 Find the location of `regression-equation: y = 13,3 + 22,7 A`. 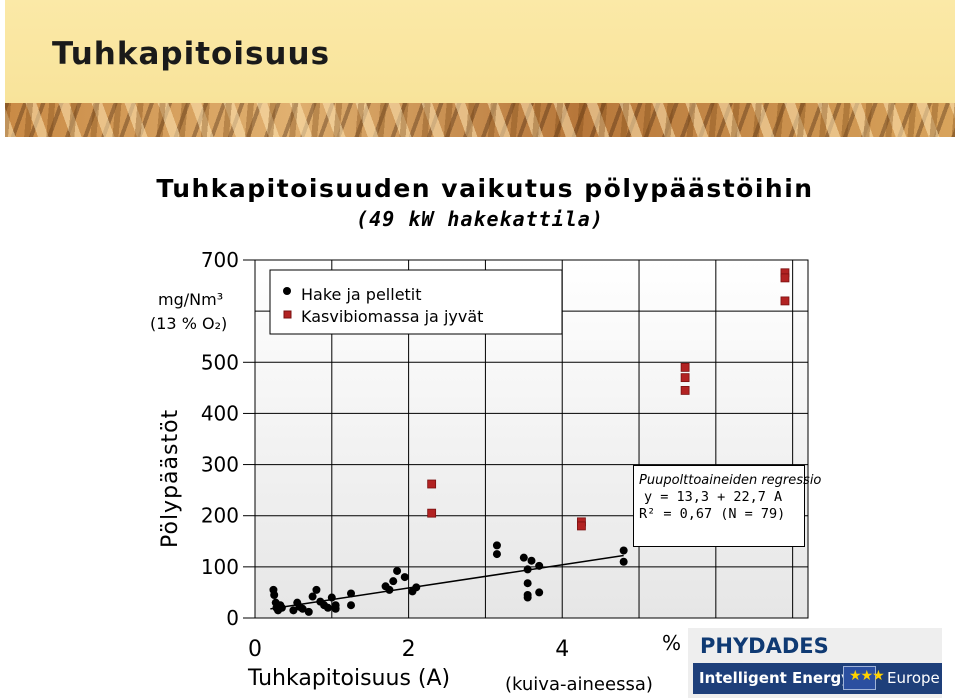

regression-equation: y = 13,3 + 22,7 A is located at coordinates (713, 497).